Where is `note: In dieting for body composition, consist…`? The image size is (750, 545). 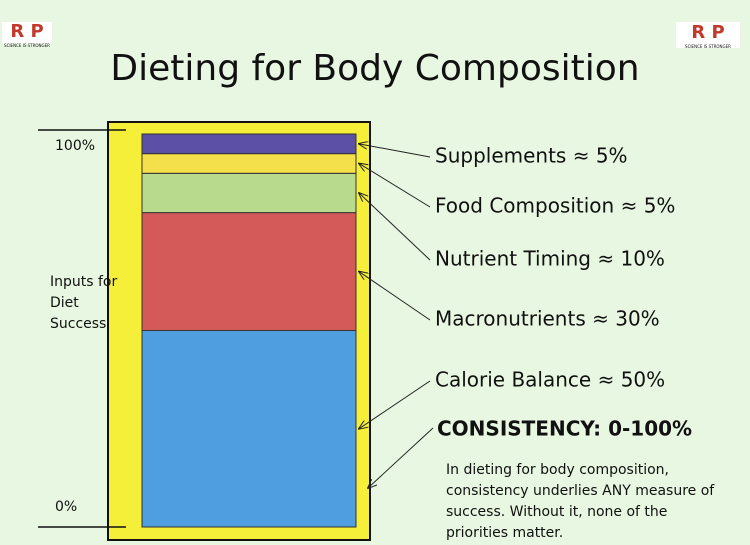
note: In dieting for body composition, consist… is located at coordinates (580, 501).